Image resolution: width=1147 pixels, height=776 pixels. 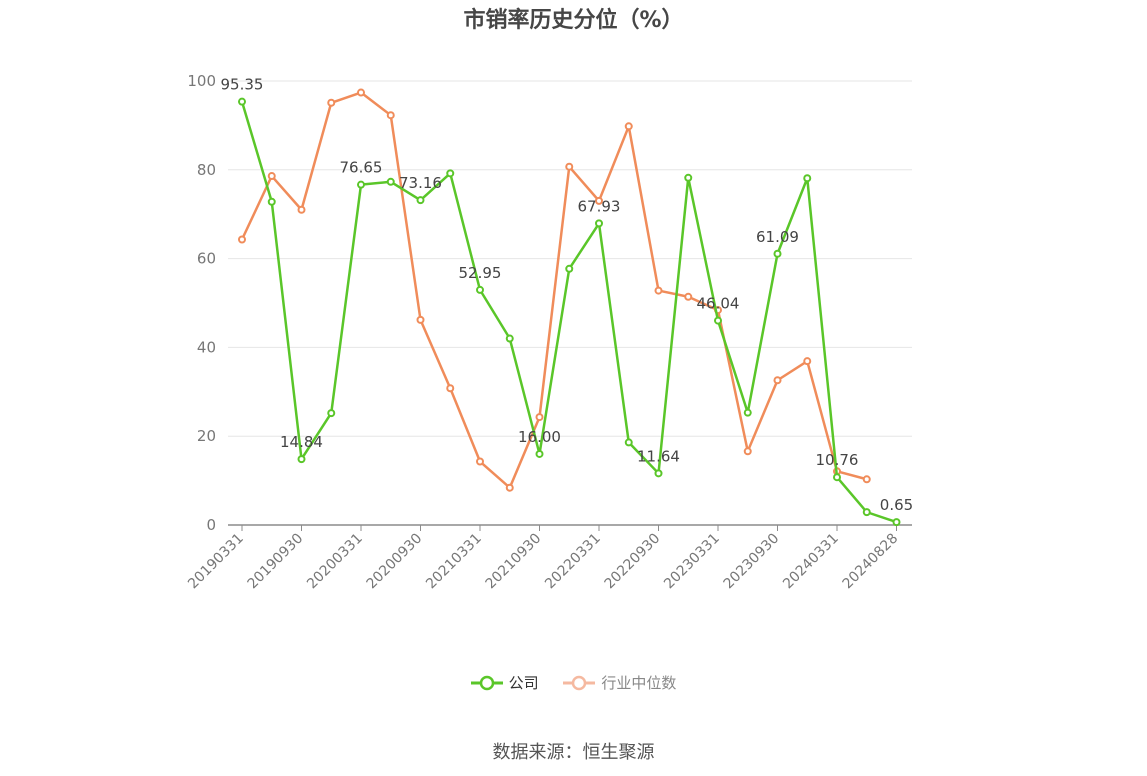 What do you see at coordinates (206, 436) in the screenshot?
I see `y-tick-label: 20` at bounding box center [206, 436].